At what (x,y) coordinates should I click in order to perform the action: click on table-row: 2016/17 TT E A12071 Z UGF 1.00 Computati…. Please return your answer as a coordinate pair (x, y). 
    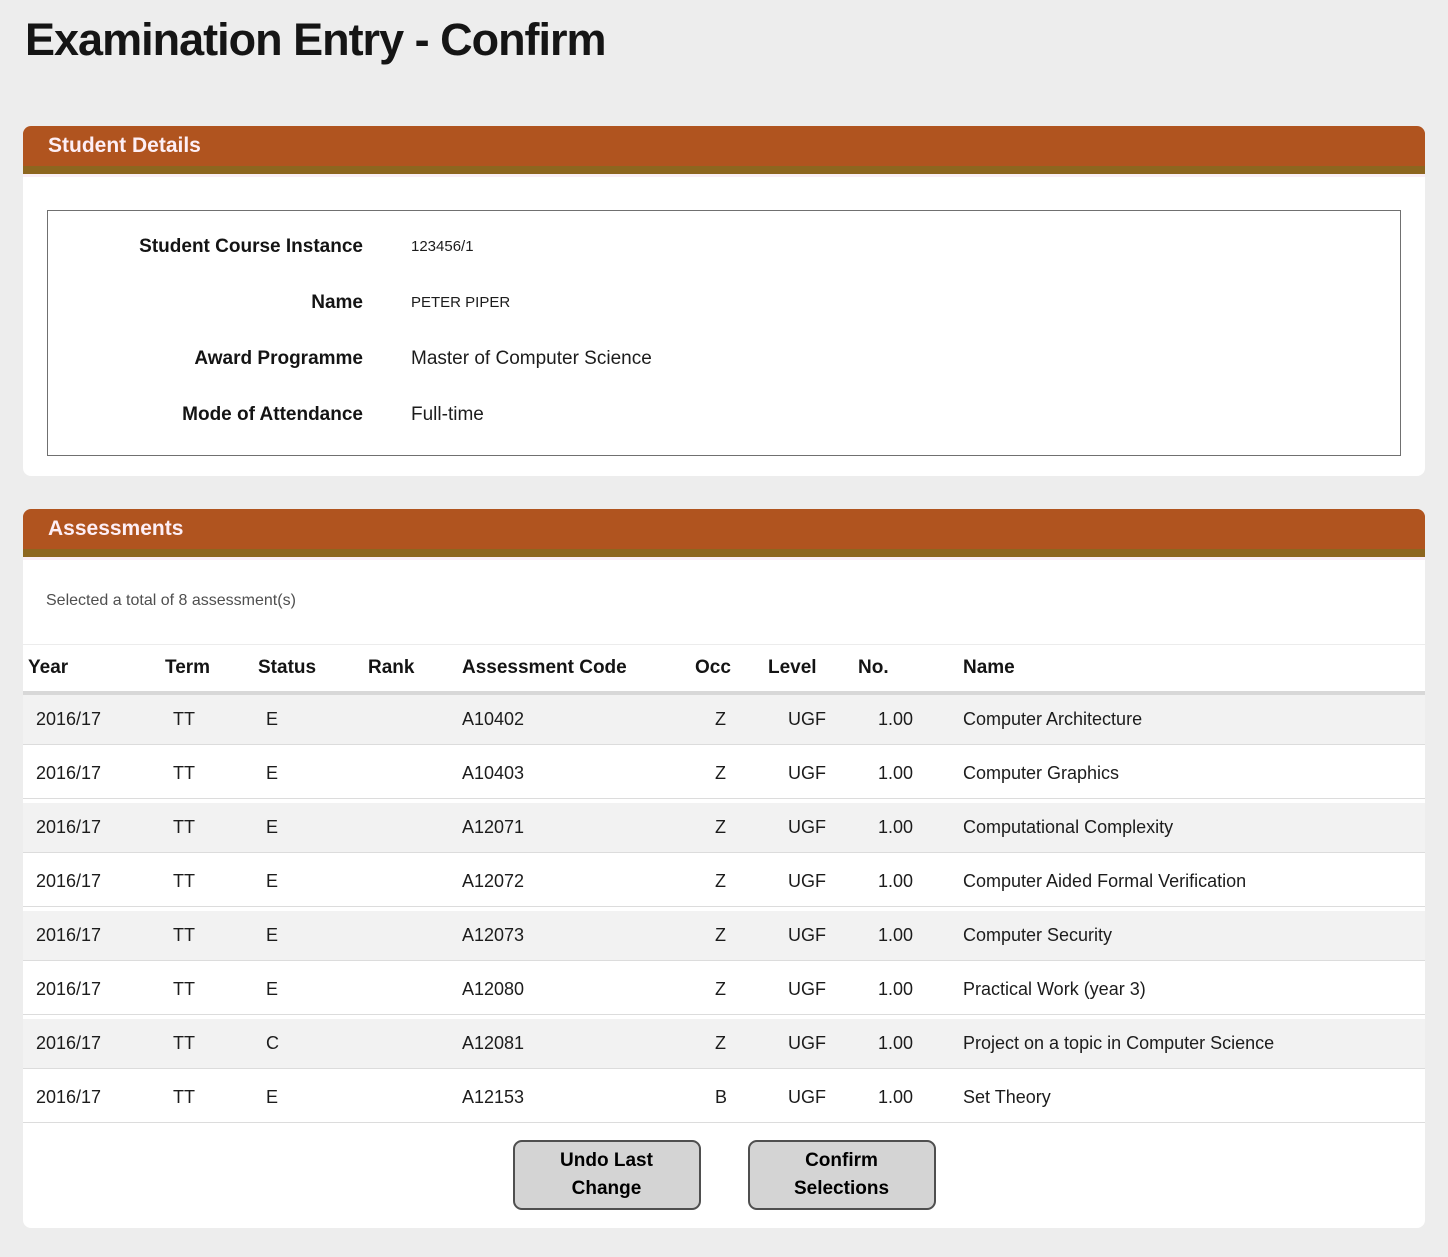
    Looking at the image, I should click on (724, 825).